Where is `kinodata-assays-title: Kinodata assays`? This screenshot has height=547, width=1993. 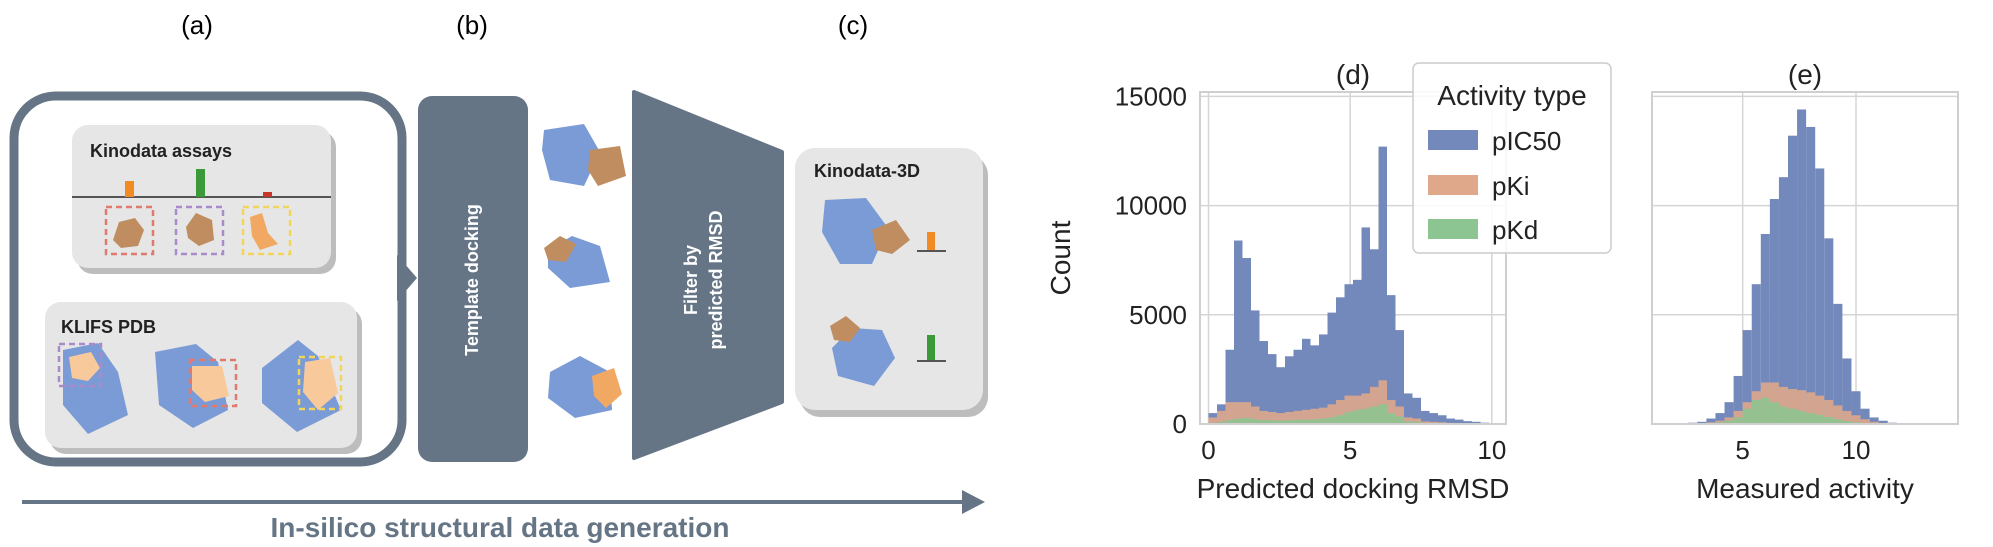 kinodata-assays-title: Kinodata assays is located at coordinates (161, 151).